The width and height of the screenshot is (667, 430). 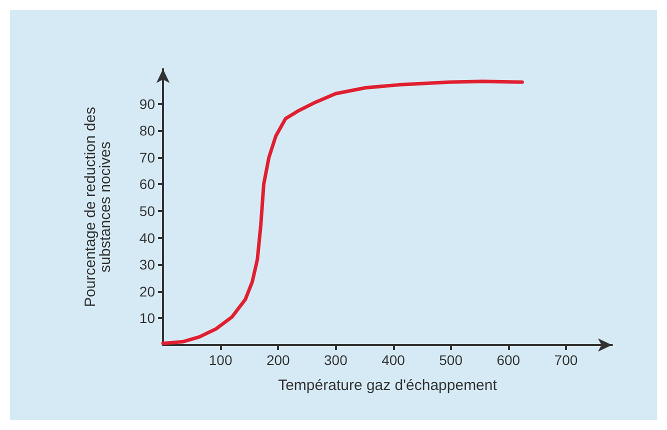 I want to click on x-tick-label: 700, so click(x=566, y=360).